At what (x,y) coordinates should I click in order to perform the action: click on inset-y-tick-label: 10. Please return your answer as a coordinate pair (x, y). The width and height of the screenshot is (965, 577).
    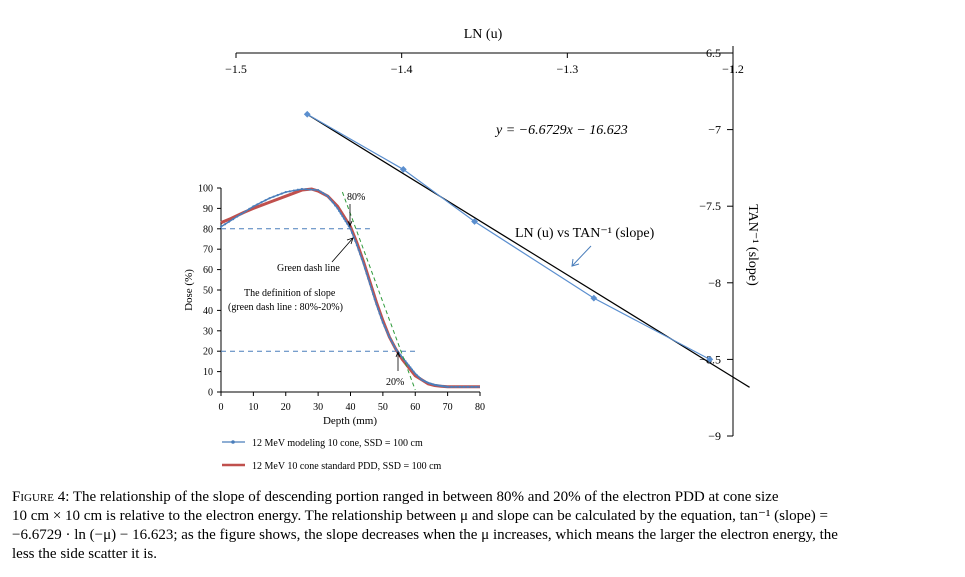
    Looking at the image, I should click on (208, 372).